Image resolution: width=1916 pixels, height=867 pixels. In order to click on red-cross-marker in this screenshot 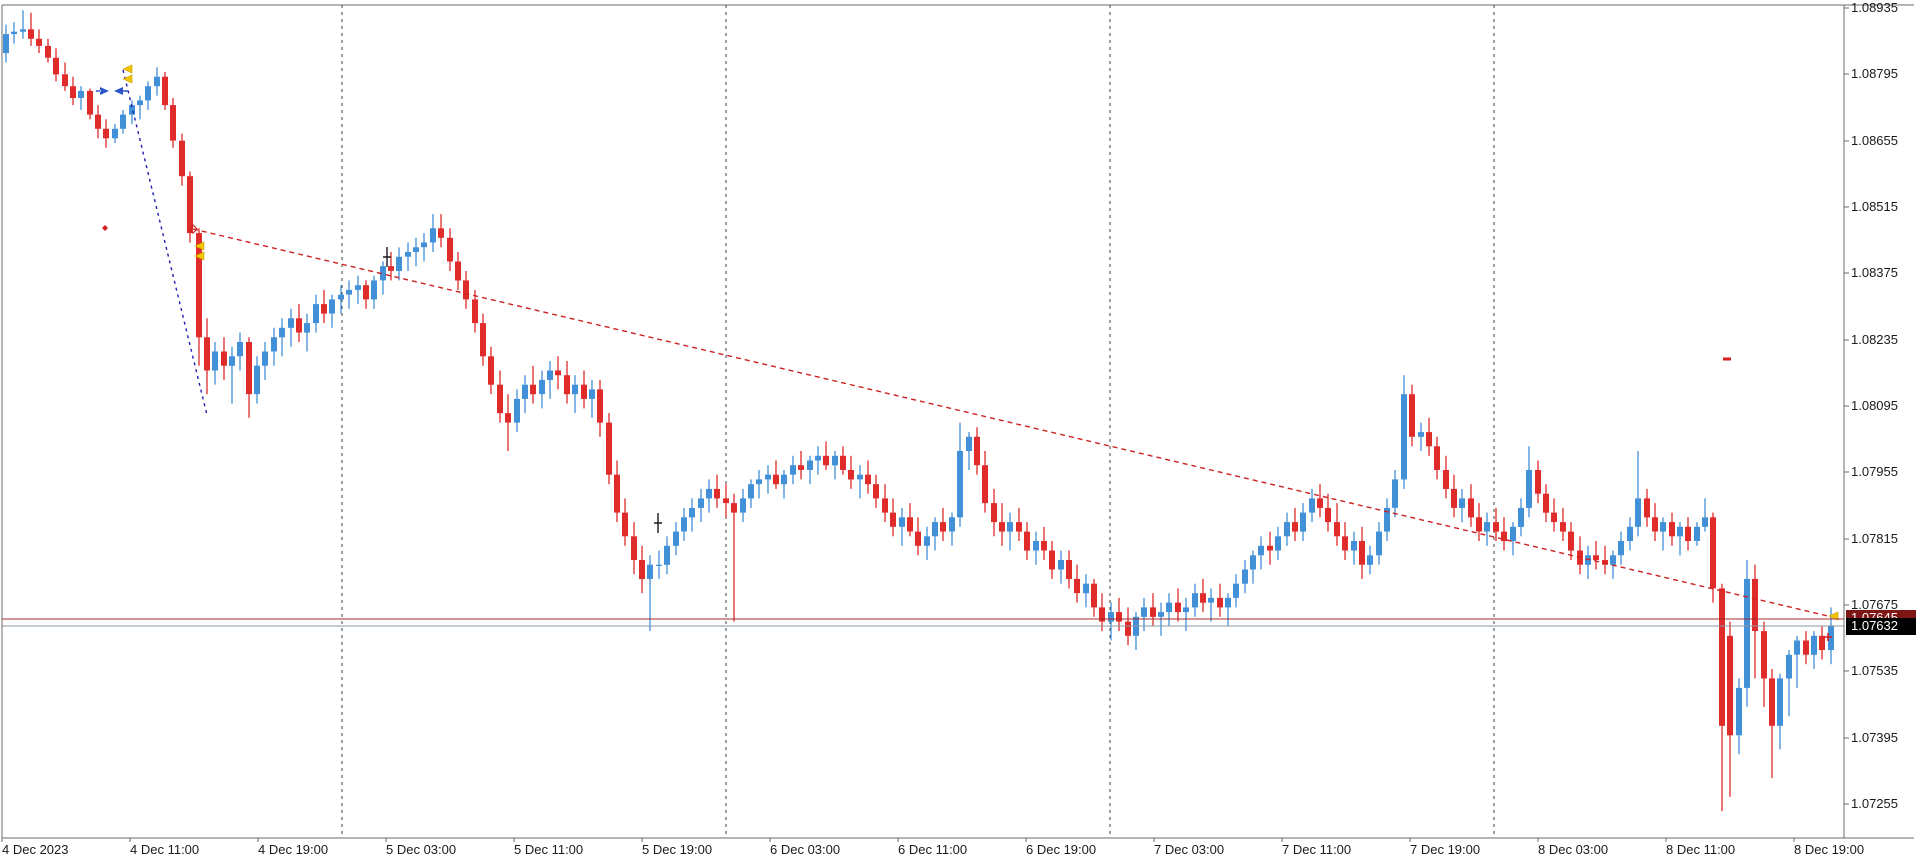, I will do `click(1828, 637)`.